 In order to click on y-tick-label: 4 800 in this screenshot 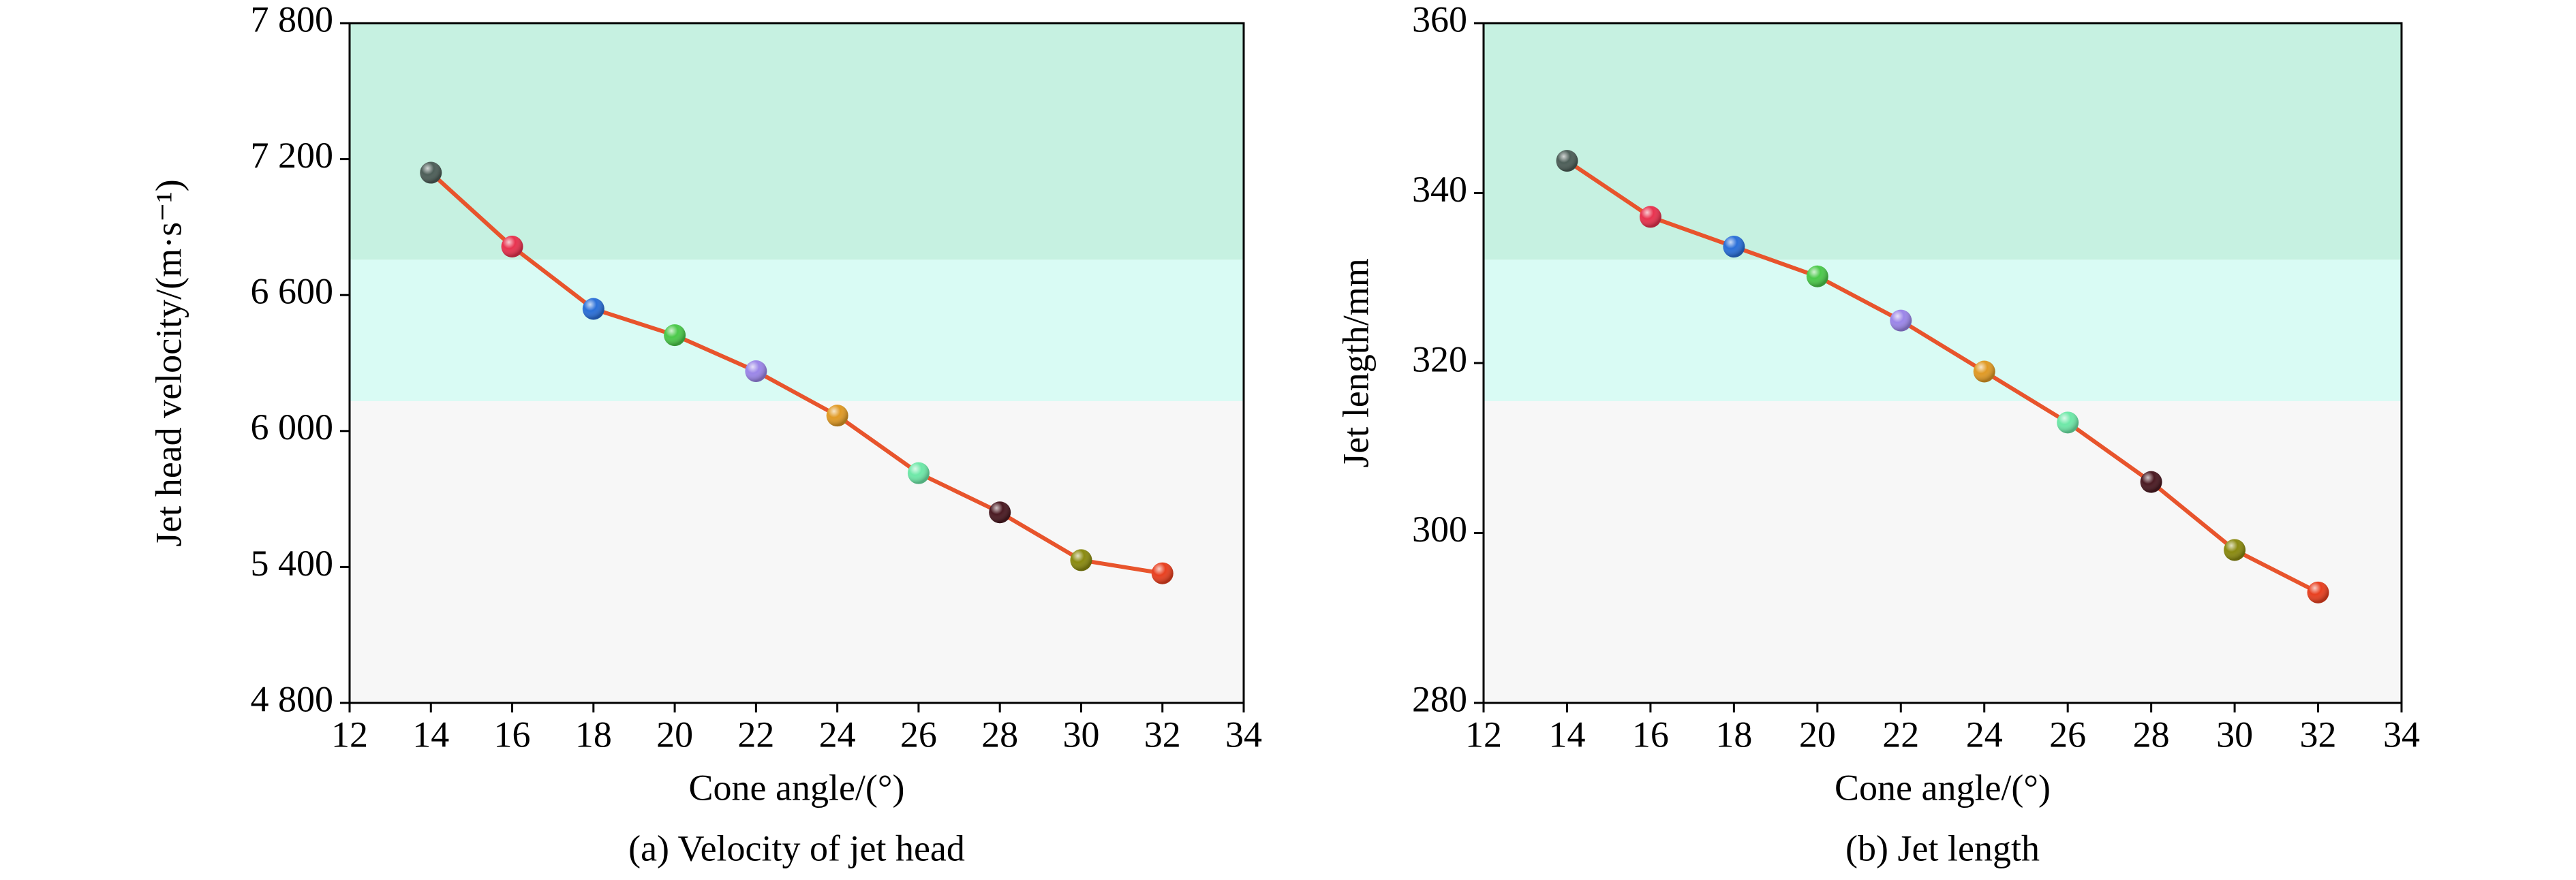, I will do `click(292, 698)`.